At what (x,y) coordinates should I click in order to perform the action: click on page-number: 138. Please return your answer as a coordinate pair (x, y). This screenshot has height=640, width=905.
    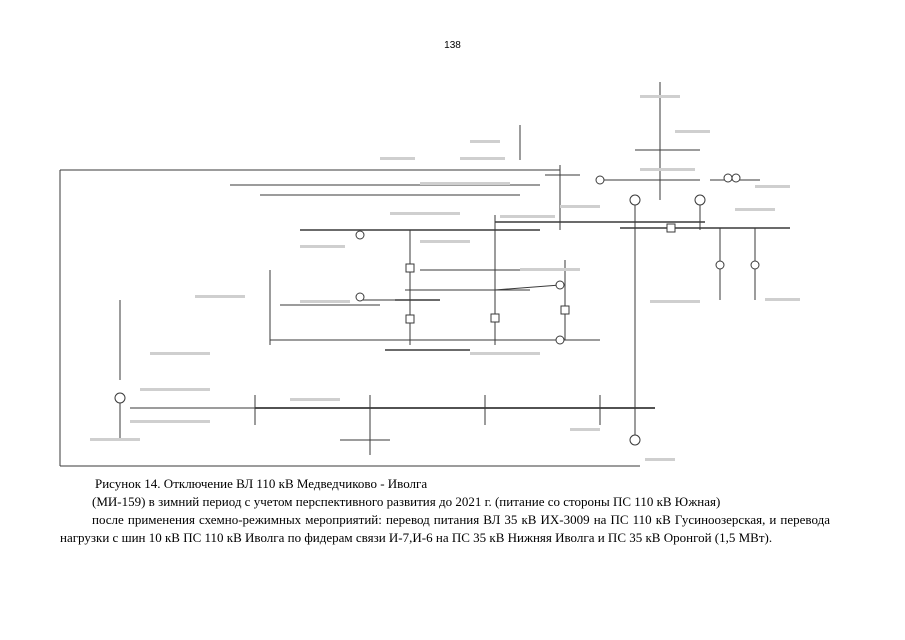
    Looking at the image, I should click on (452, 45).